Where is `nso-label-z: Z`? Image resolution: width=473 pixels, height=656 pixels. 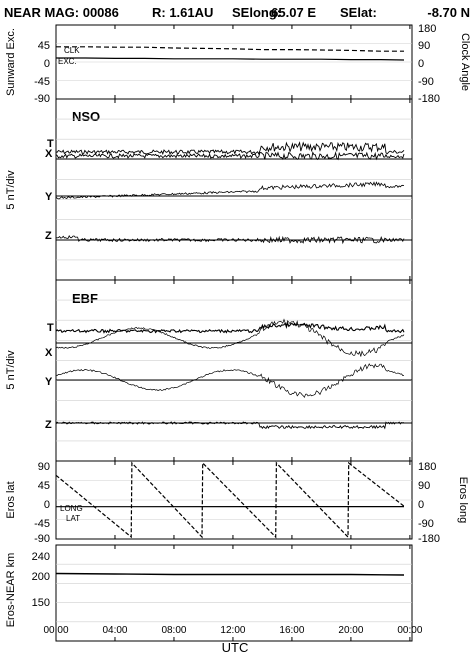 nso-label-z: Z is located at coordinates (48, 236).